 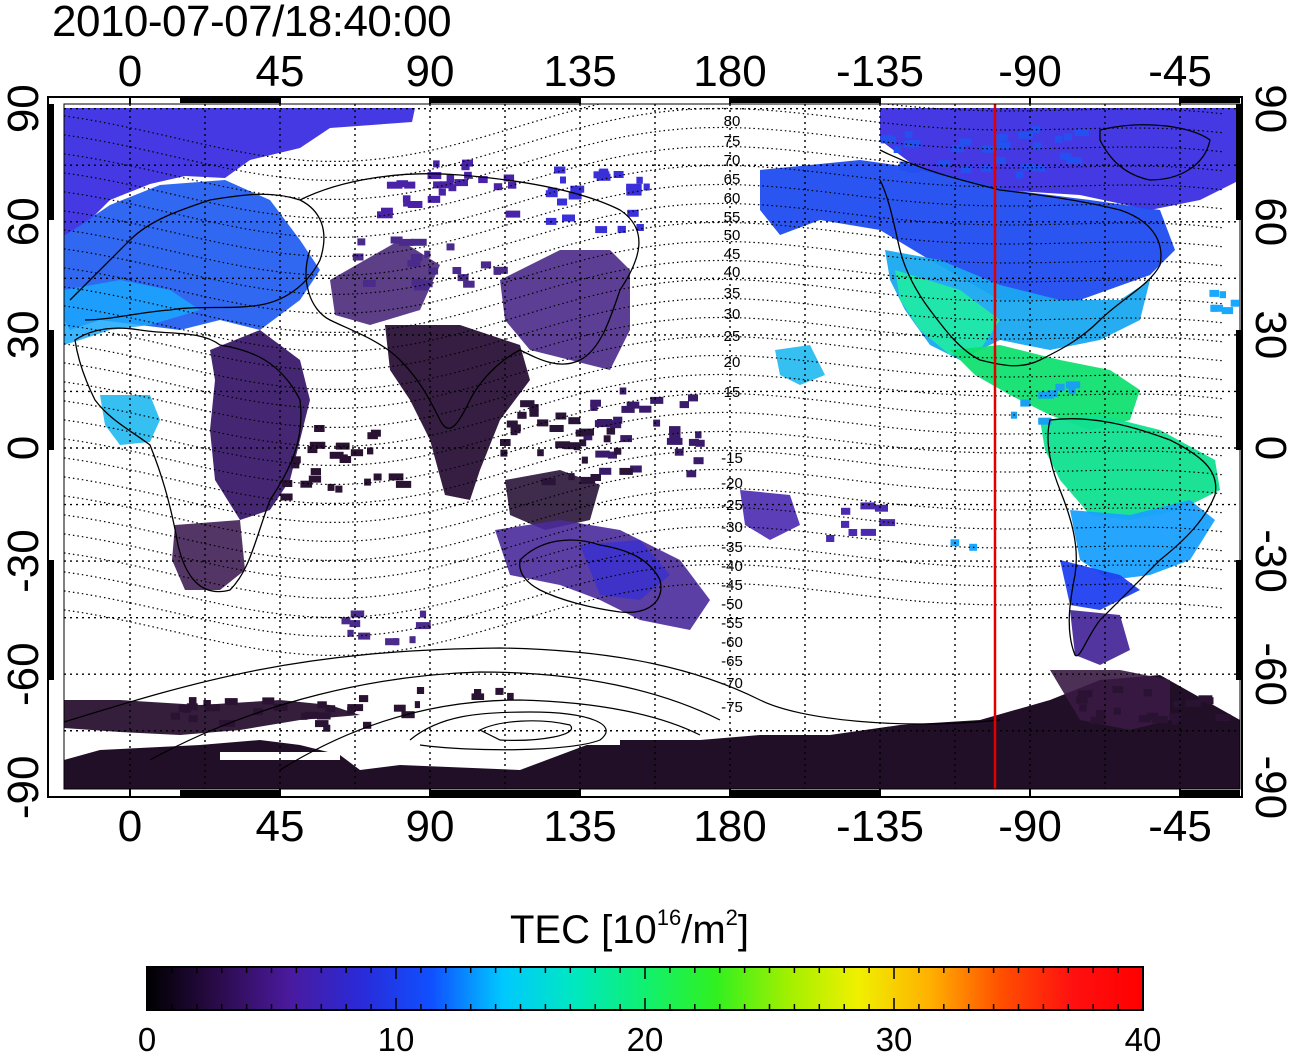 I want to click on colorbar-title-exp2: 2, so click(x=731, y=917).